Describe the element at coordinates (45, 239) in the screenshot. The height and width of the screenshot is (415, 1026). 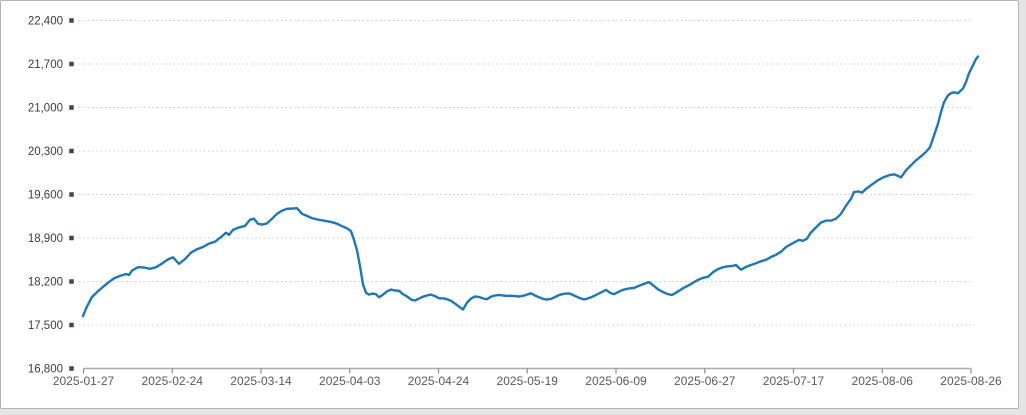
I see `y-axis-label: 18,900` at that location.